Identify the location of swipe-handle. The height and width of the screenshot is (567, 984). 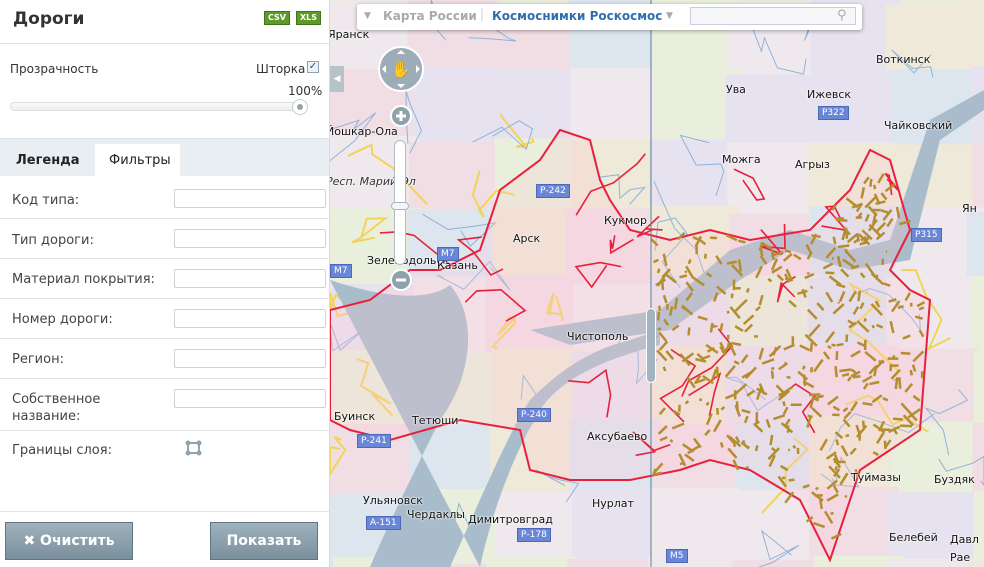
(651, 345).